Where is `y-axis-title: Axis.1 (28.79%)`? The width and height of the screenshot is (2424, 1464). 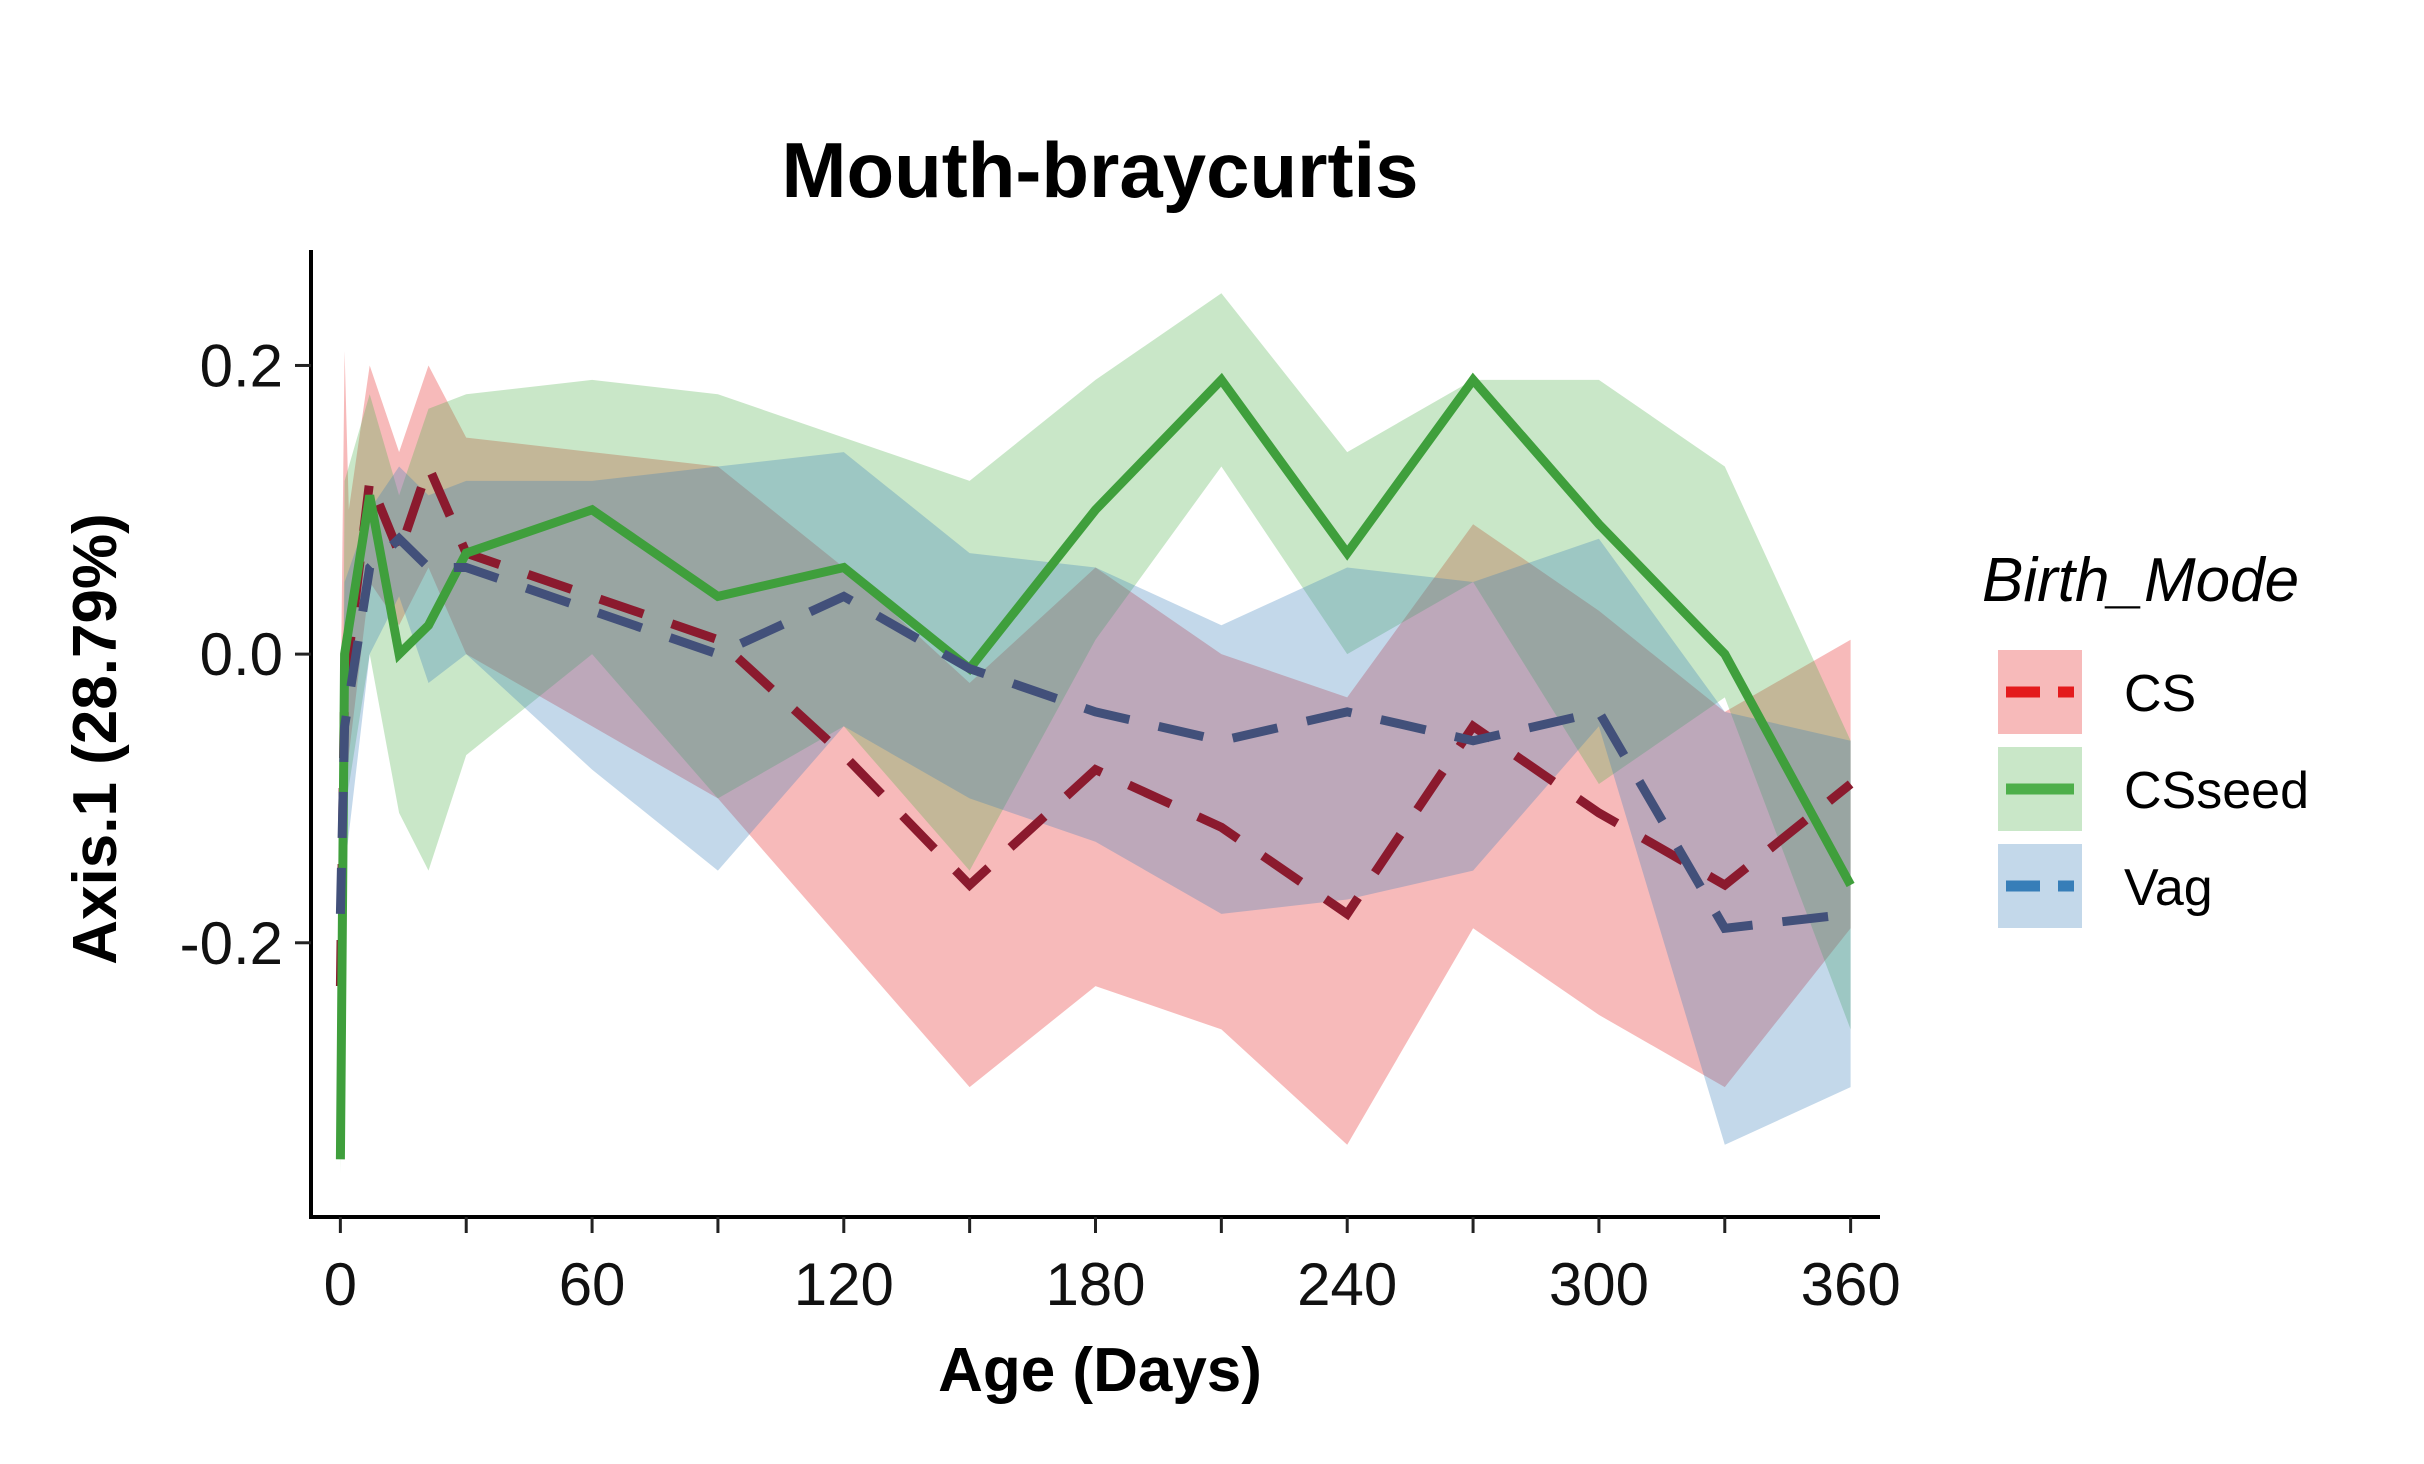
y-axis-title: Axis.1 (28.79%) is located at coordinates (95, 738).